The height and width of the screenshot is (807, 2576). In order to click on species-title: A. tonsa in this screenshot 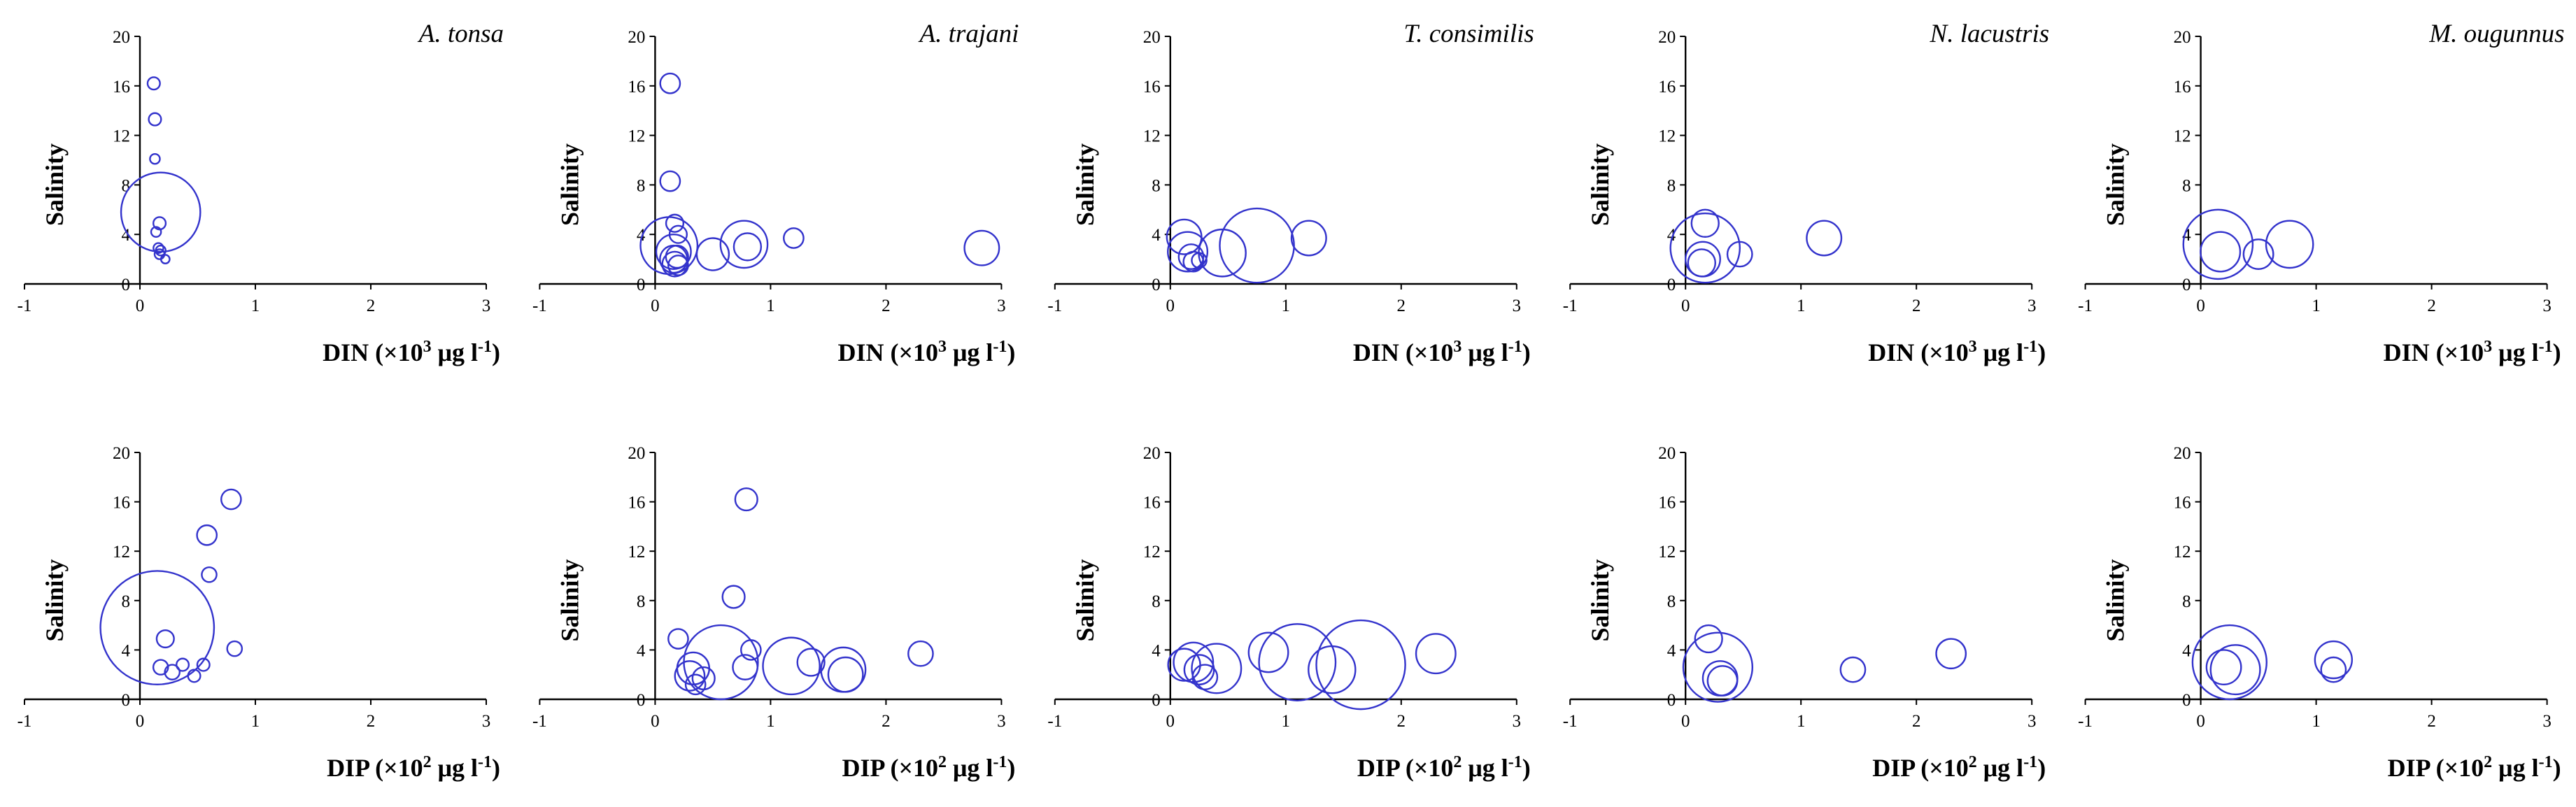, I will do `click(460, 34)`.